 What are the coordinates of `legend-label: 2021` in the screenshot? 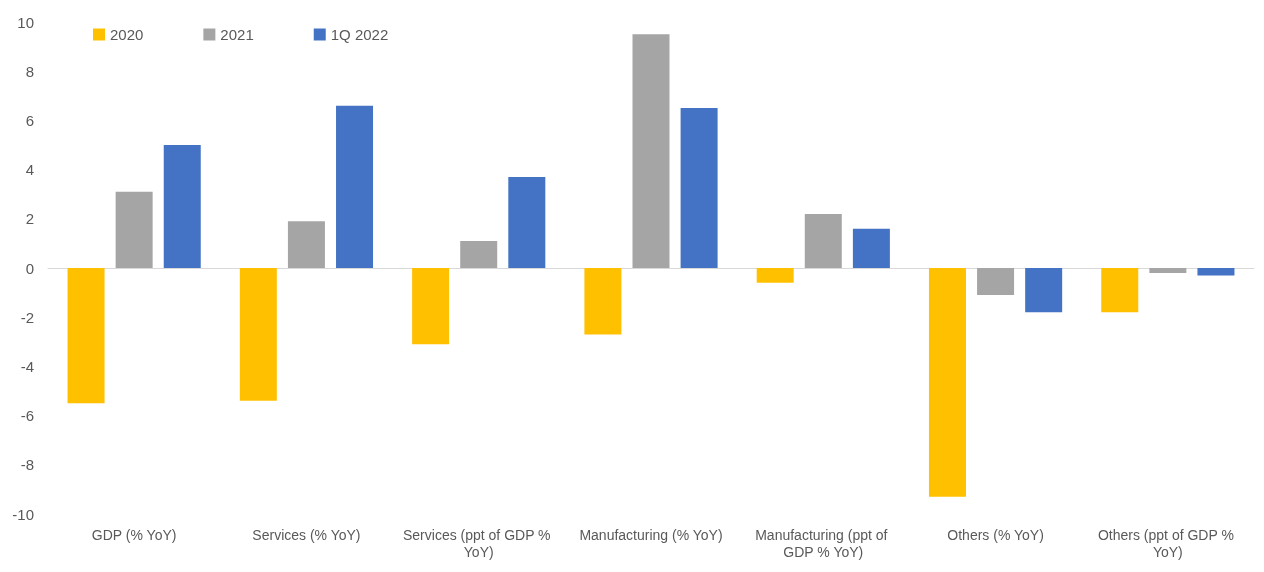 It's located at (237, 34).